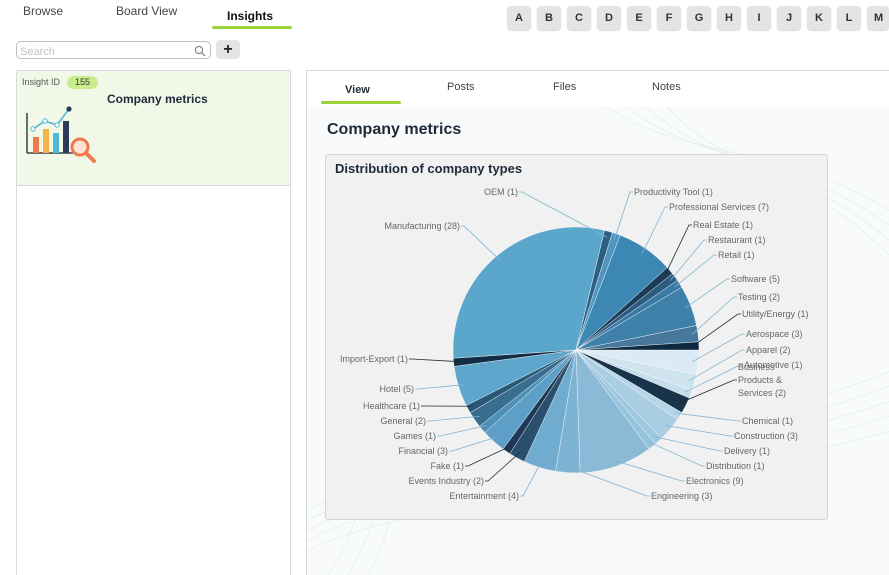 The height and width of the screenshot is (575, 889). Describe the element at coordinates (768, 350) in the screenshot. I see `slice-label: Apparel (2)` at that location.